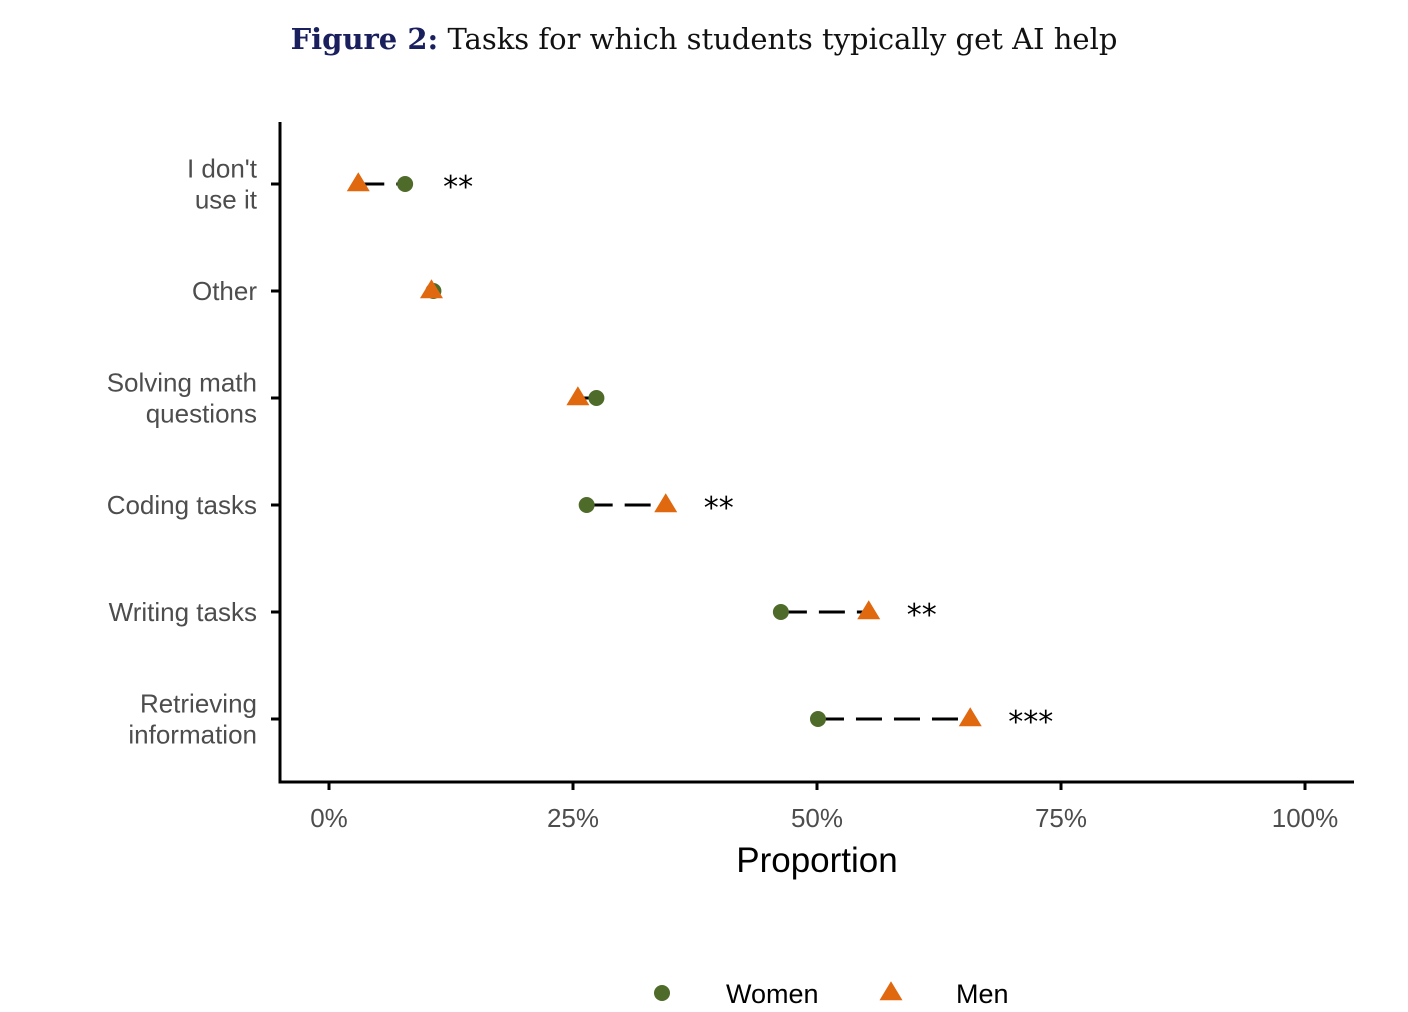  I want to click on y-tick-label: I don't, so click(222, 169).